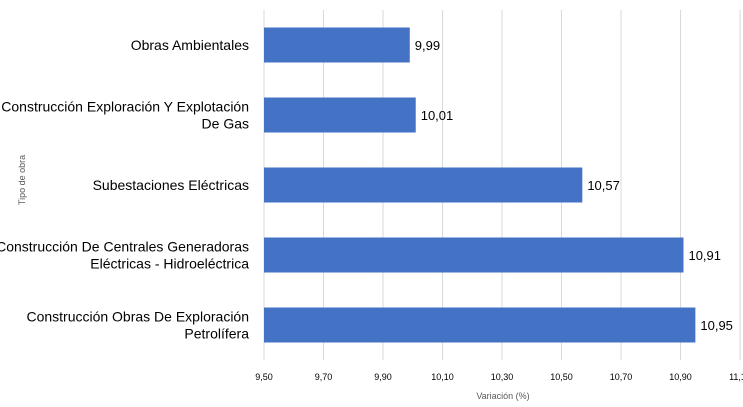 The height and width of the screenshot is (407, 743). I want to click on x-axis-title: Variación (%), so click(502, 396).